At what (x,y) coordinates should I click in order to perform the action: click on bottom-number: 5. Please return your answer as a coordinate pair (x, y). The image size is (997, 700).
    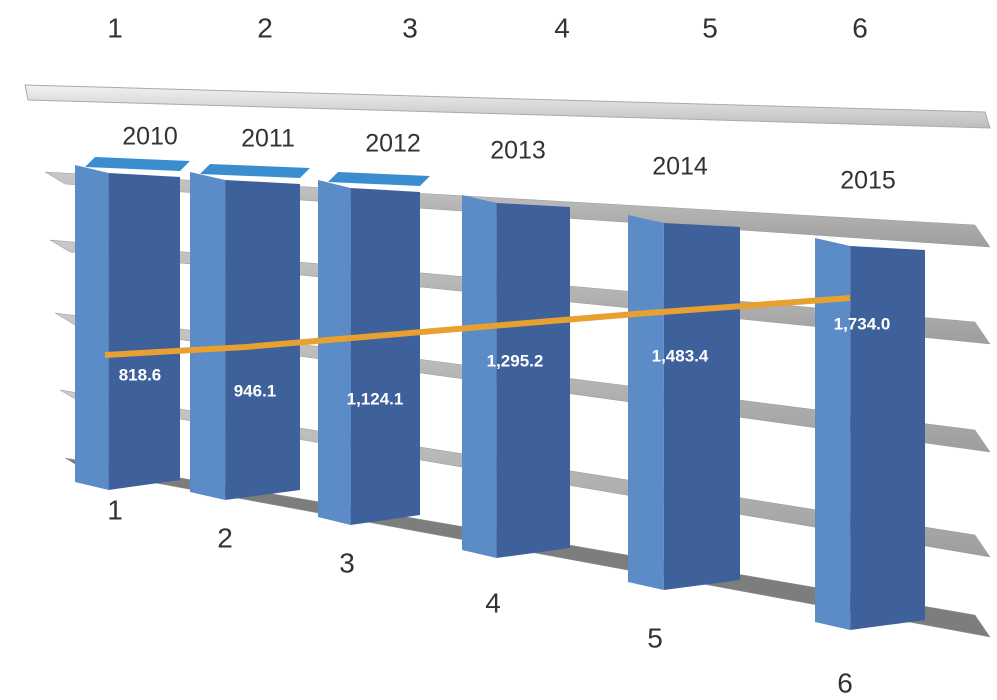
    Looking at the image, I should click on (655, 637).